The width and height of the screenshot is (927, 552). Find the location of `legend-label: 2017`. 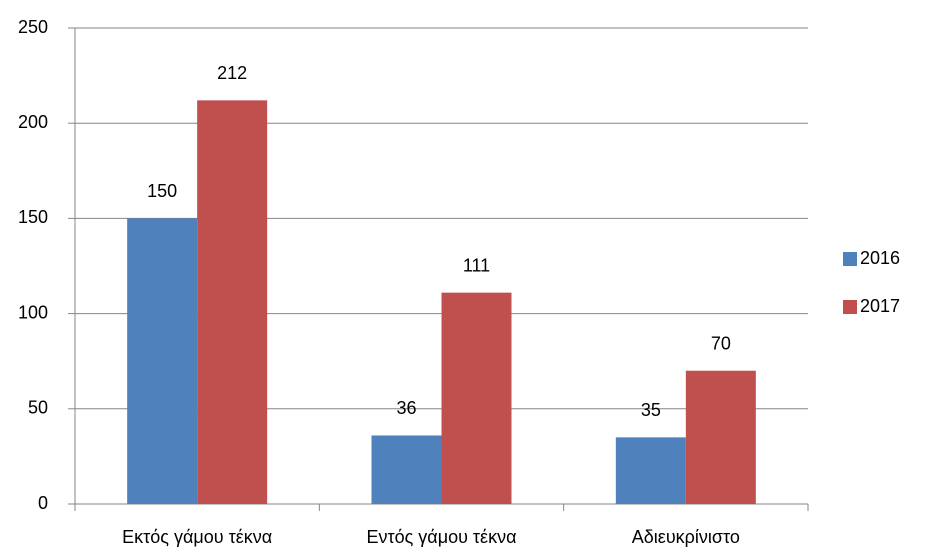

legend-label: 2017 is located at coordinates (880, 306).